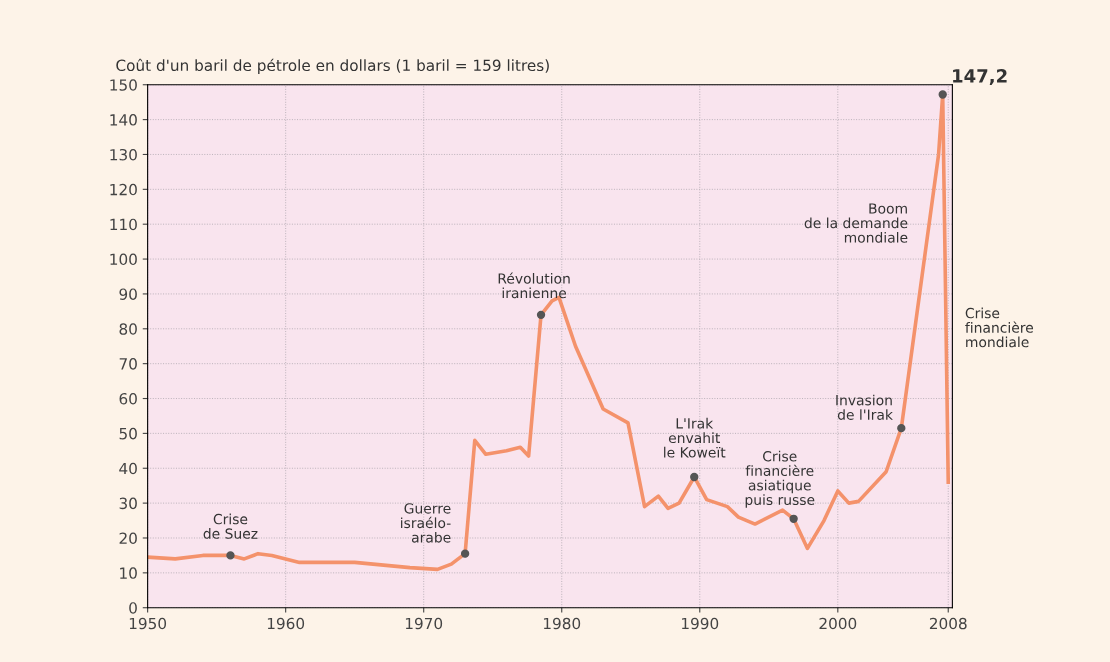 The width and height of the screenshot is (1110, 662). What do you see at coordinates (123, 259) in the screenshot?
I see `y-tick-label: 100` at bounding box center [123, 259].